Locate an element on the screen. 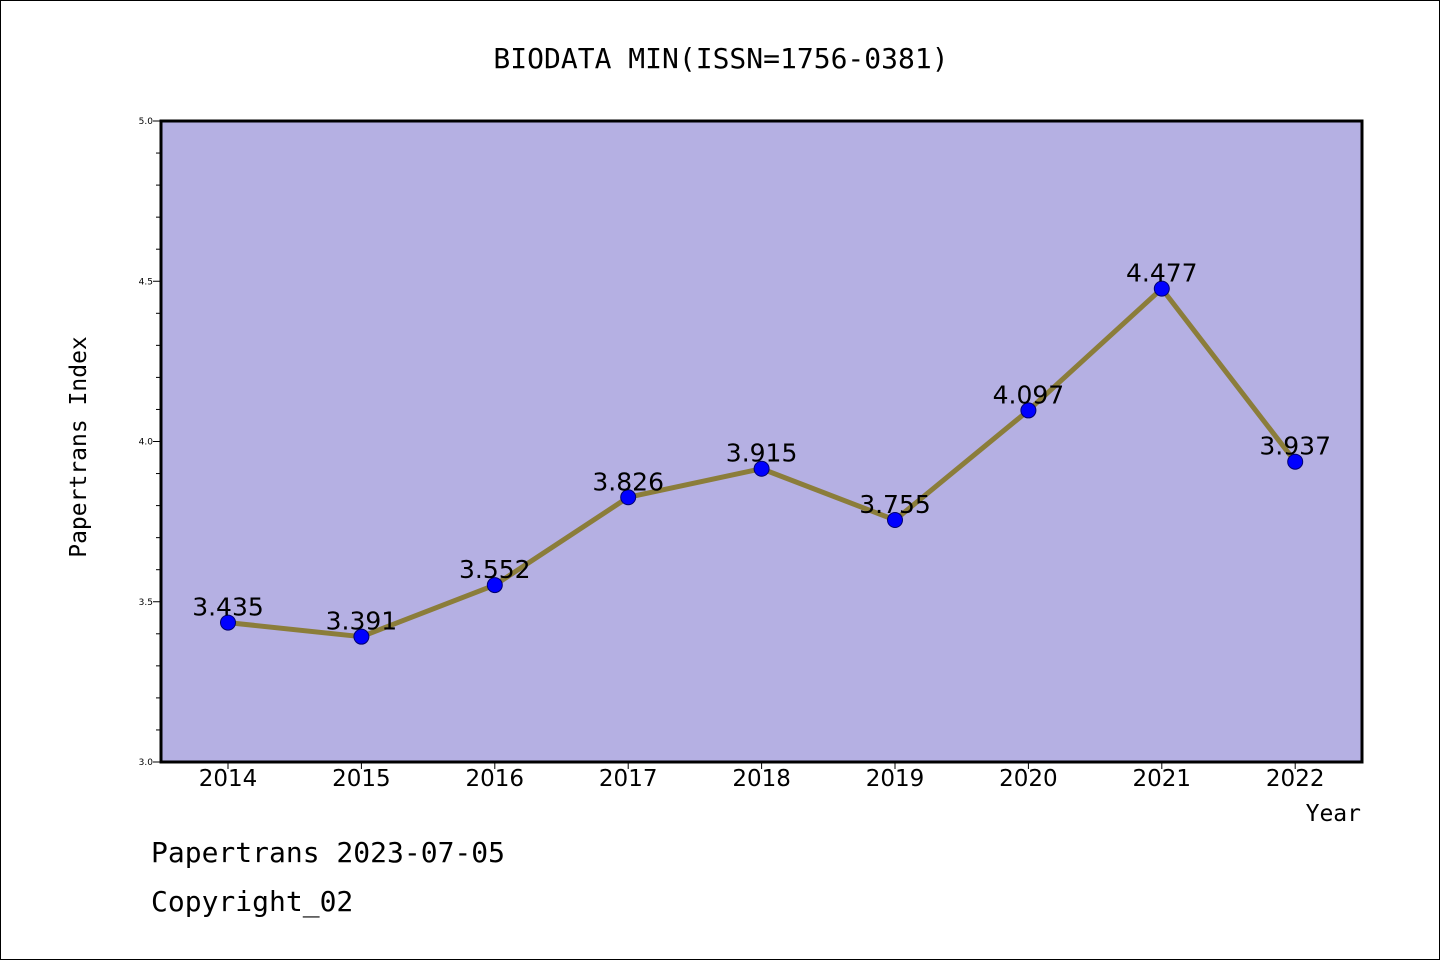  data-label: 3.826 is located at coordinates (628, 481).